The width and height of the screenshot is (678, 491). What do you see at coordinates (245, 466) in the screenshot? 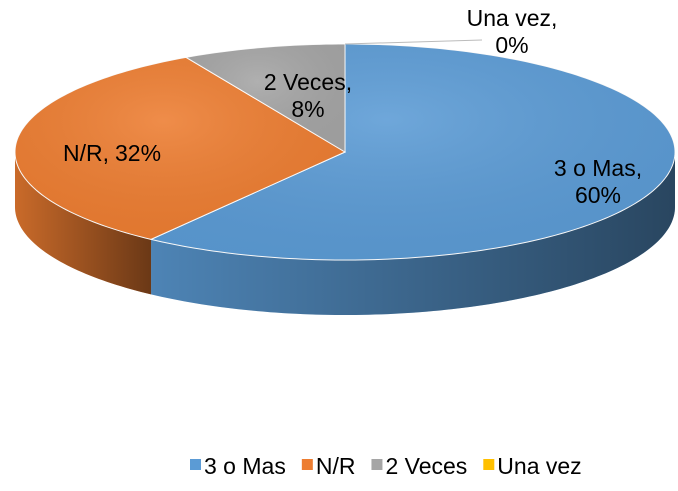
I see `legend-label: 3 o Mas` at bounding box center [245, 466].